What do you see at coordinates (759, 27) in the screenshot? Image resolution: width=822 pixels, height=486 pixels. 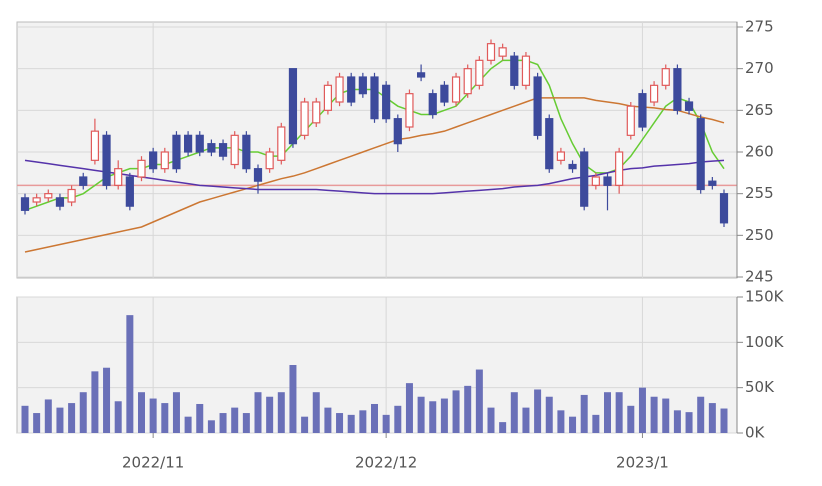 I see `y-tick-label: 275` at bounding box center [759, 27].